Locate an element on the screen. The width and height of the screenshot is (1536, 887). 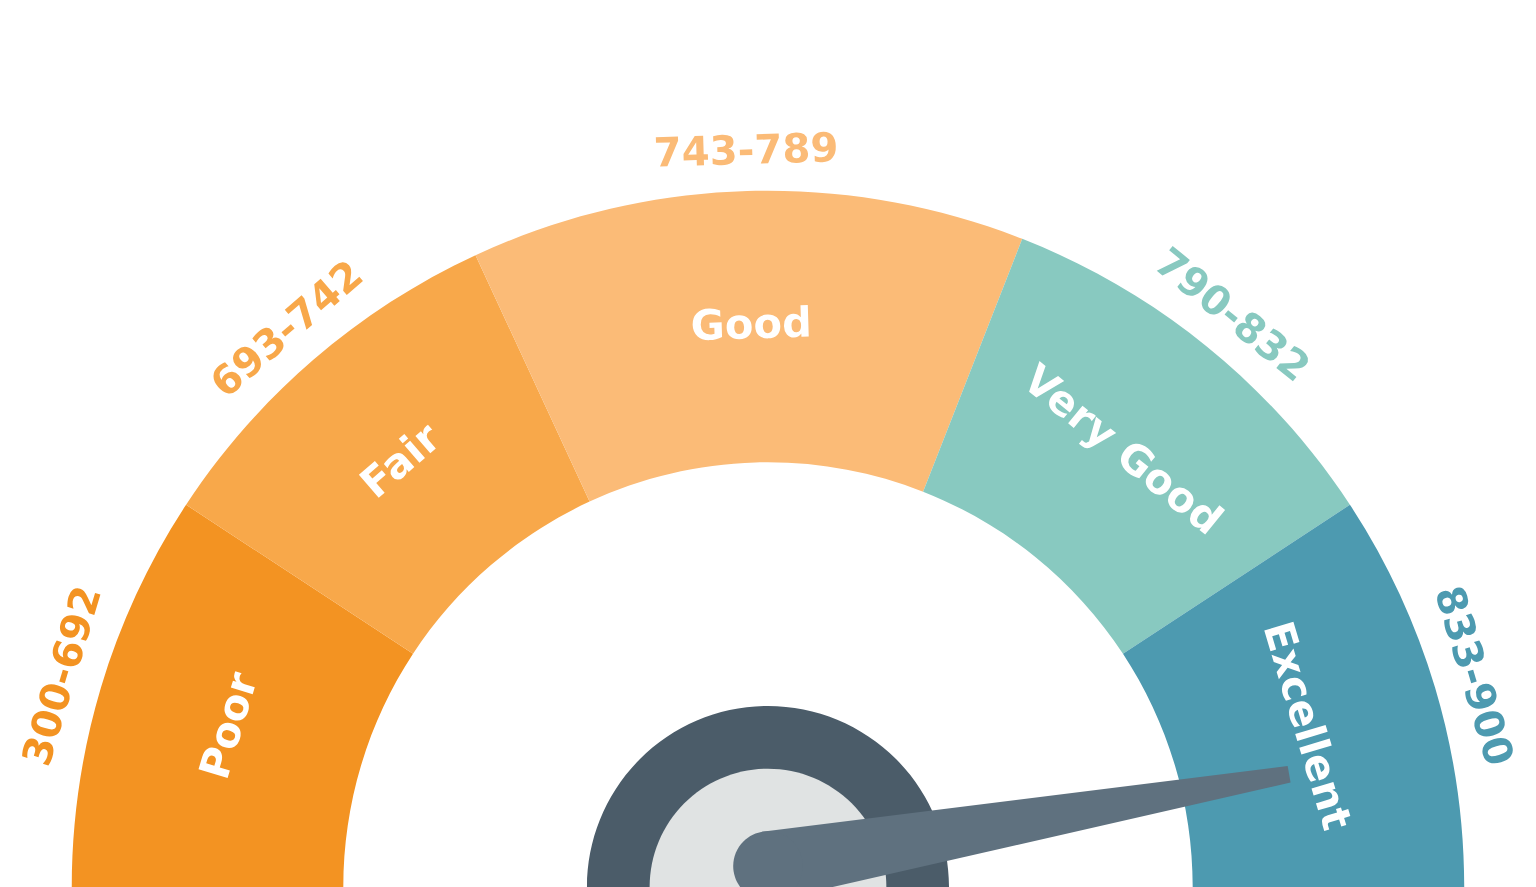
slice-label: Poor is located at coordinates (228, 724).